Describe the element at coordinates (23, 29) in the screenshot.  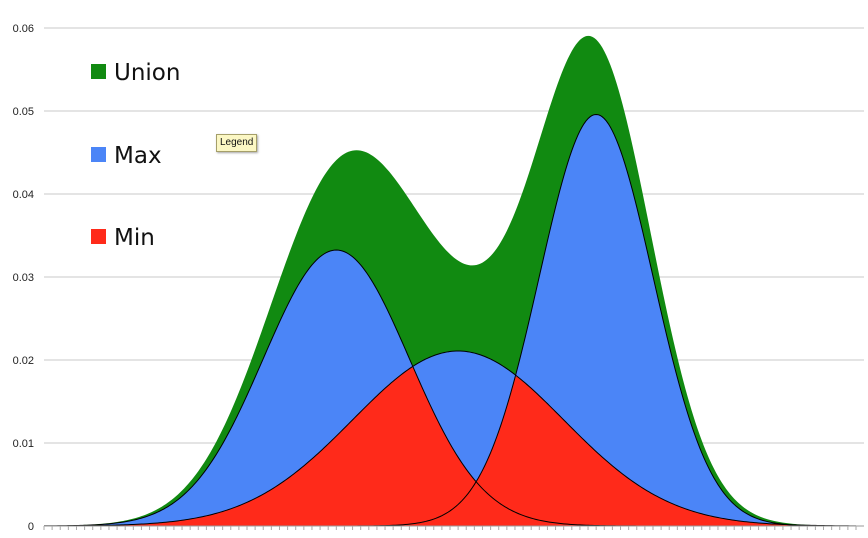
I see `y-tick-label: 0.06` at that location.